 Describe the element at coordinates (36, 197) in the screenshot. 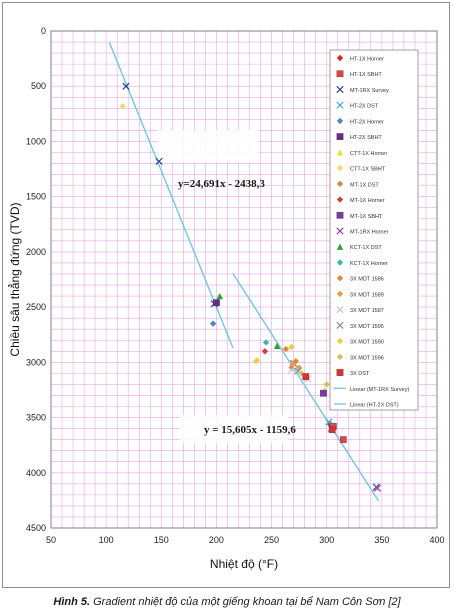

I see `y-tick-label: 1500` at that location.